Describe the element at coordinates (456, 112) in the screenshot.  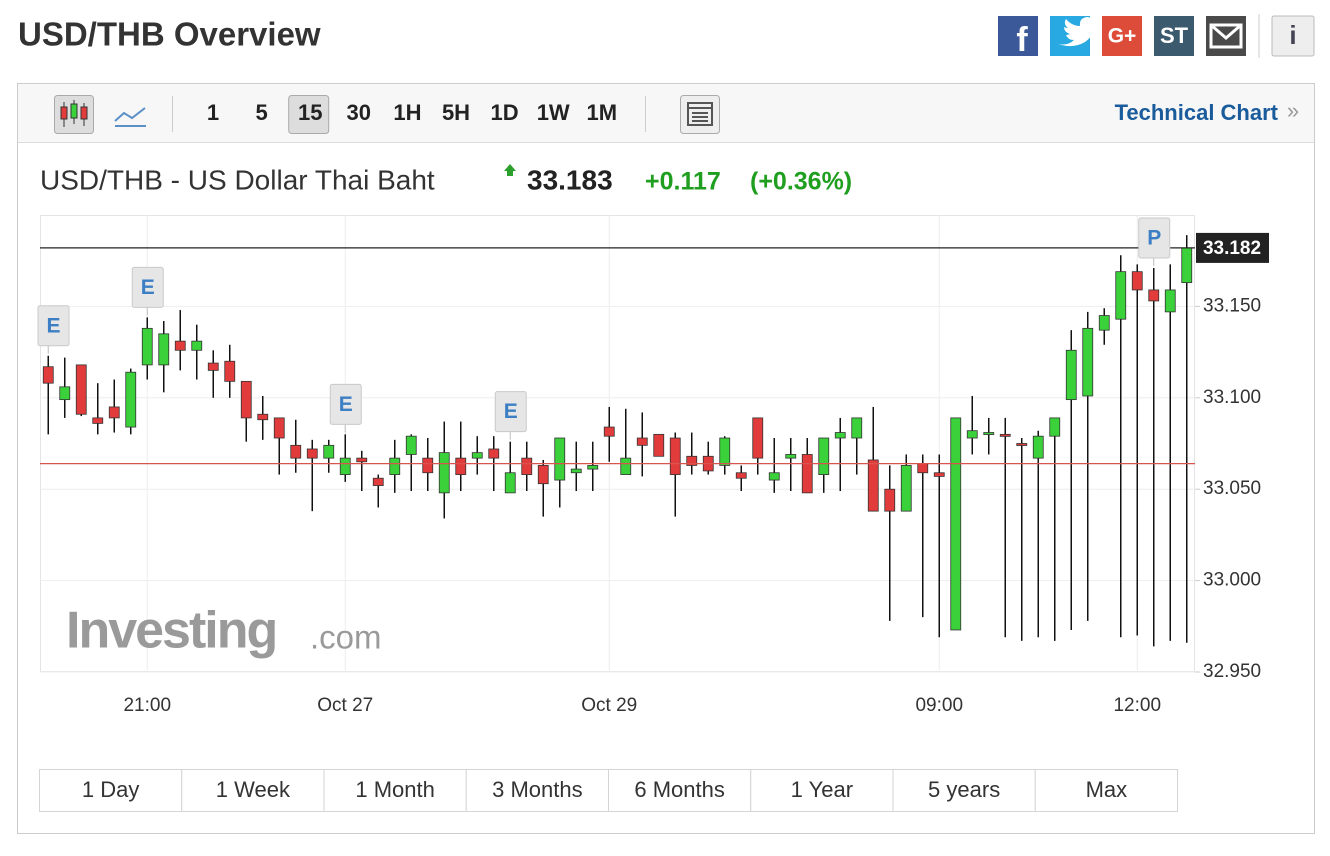
I see `interval-button: 5H` at that location.